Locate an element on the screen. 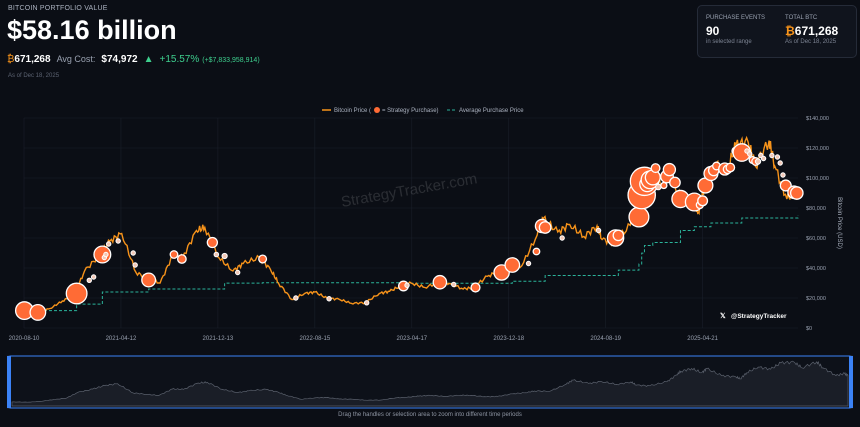 Image resolution: width=860 pixels, height=427 pixels. minimap-left-handle is located at coordinates (9, 382).